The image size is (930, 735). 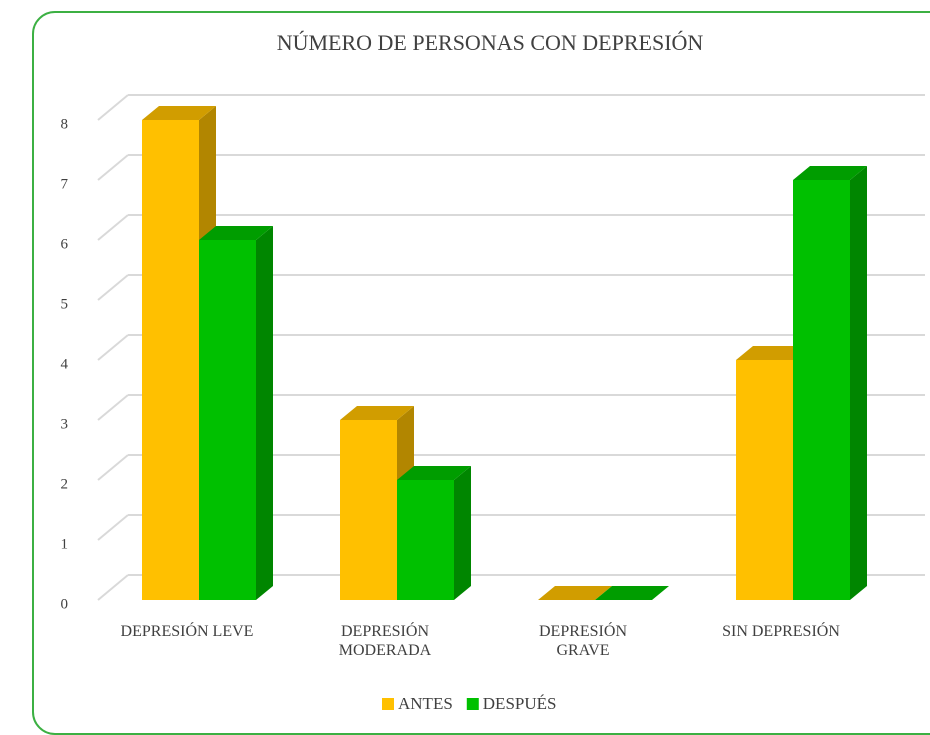 I want to click on x-tick-label: DEPRESIÓN GRAVE, so click(x=582, y=641).